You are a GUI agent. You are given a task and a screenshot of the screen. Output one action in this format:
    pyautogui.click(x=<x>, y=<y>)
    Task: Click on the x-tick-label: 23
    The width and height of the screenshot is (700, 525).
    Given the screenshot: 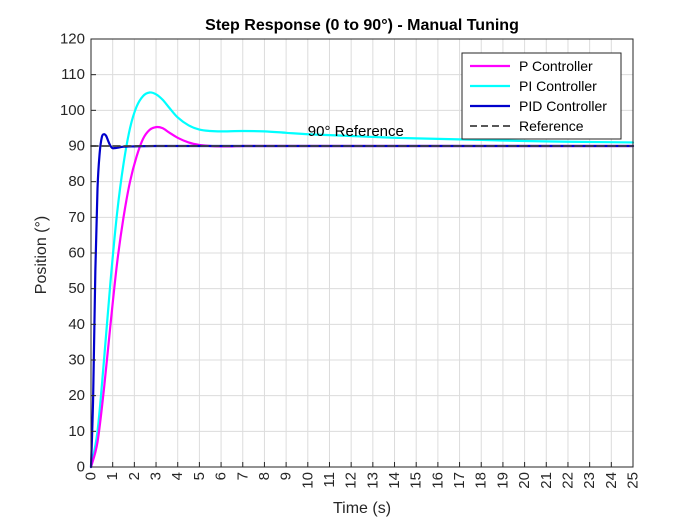 What is the action you would take?
    pyautogui.click(x=589, y=480)
    